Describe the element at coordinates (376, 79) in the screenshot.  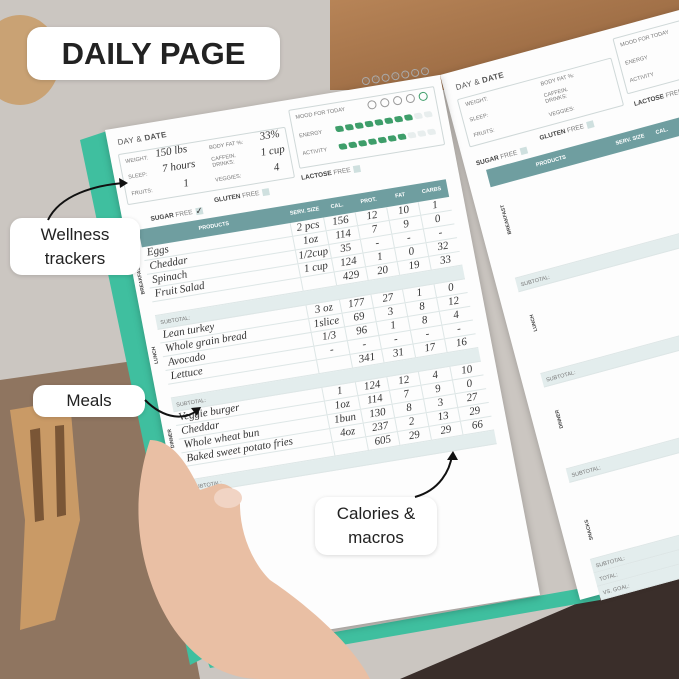
I see `weekday-circle: M` at that location.